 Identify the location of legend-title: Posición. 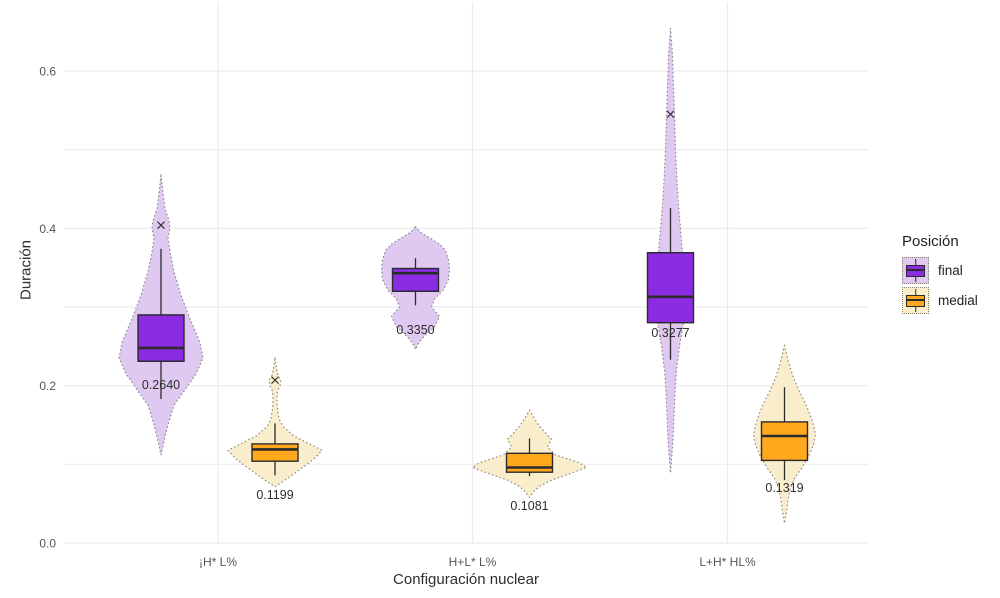
(930, 241).